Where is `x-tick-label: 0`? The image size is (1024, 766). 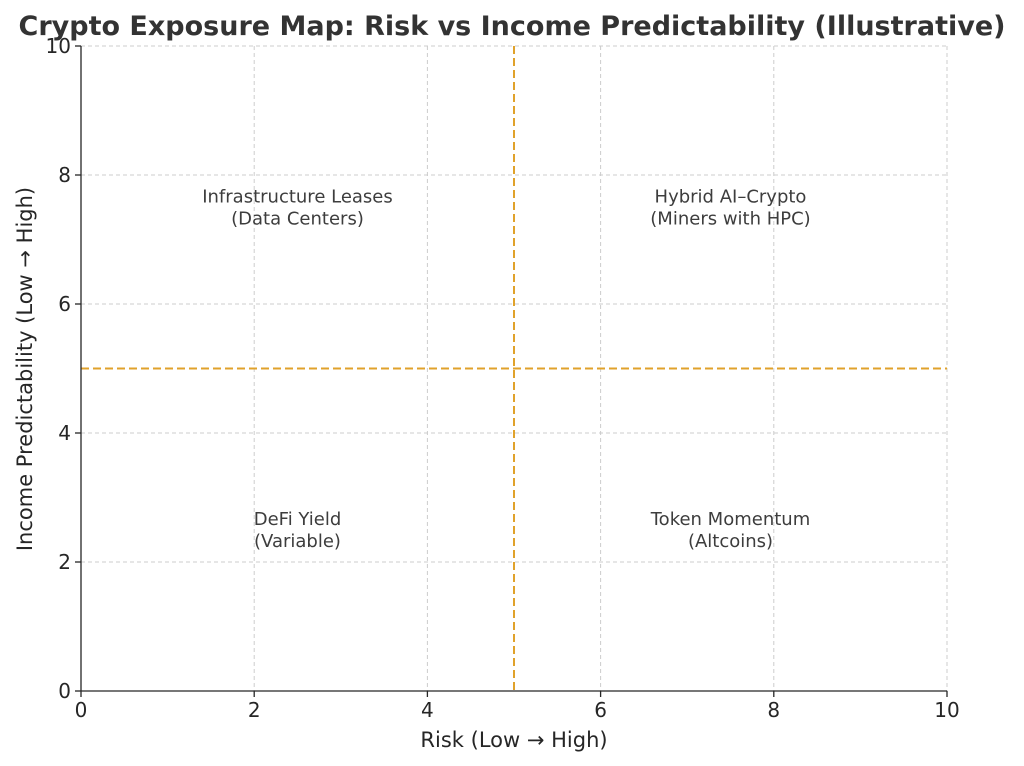
x-tick-label: 0 is located at coordinates (81, 710).